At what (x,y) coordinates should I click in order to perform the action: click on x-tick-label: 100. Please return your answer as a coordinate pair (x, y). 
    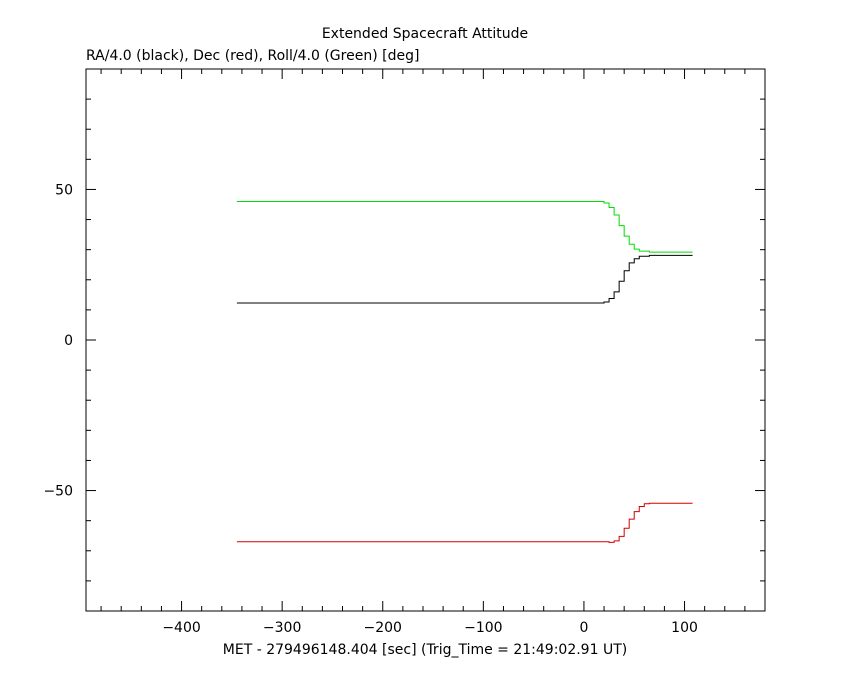
    Looking at the image, I should click on (684, 628).